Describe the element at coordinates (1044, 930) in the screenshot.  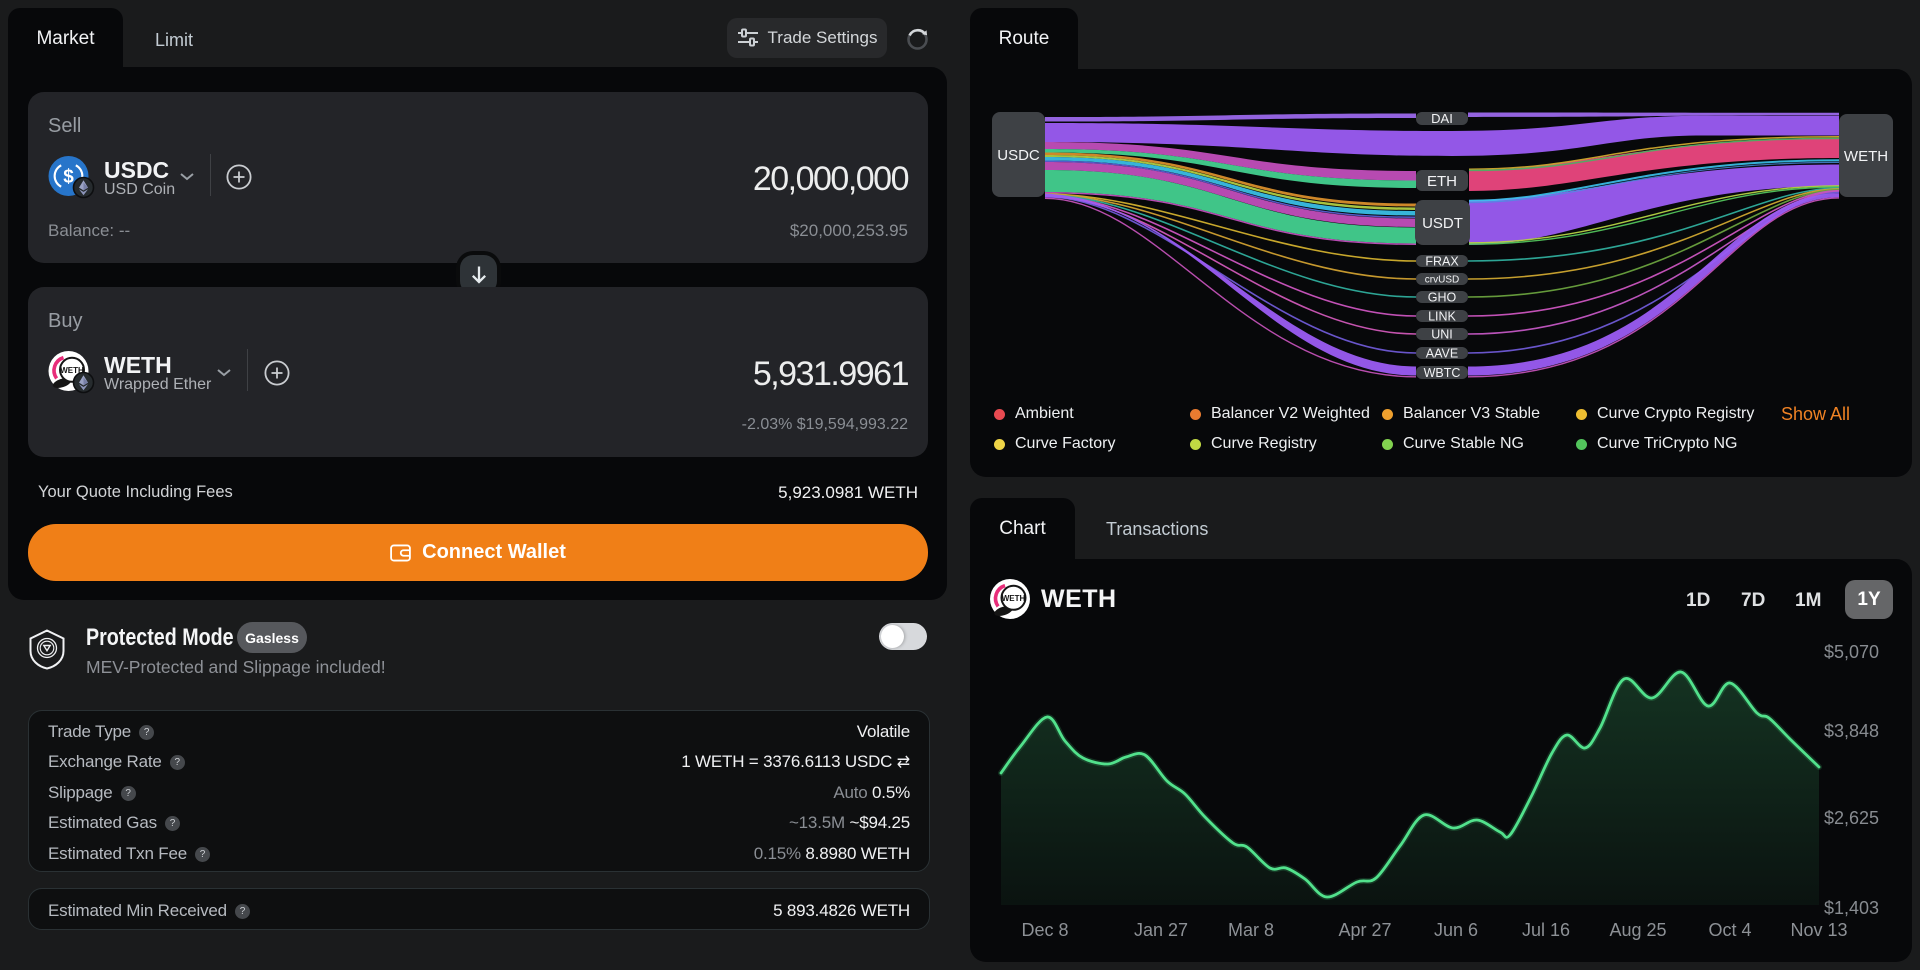
I see `svg-text: Dec 8` at that location.